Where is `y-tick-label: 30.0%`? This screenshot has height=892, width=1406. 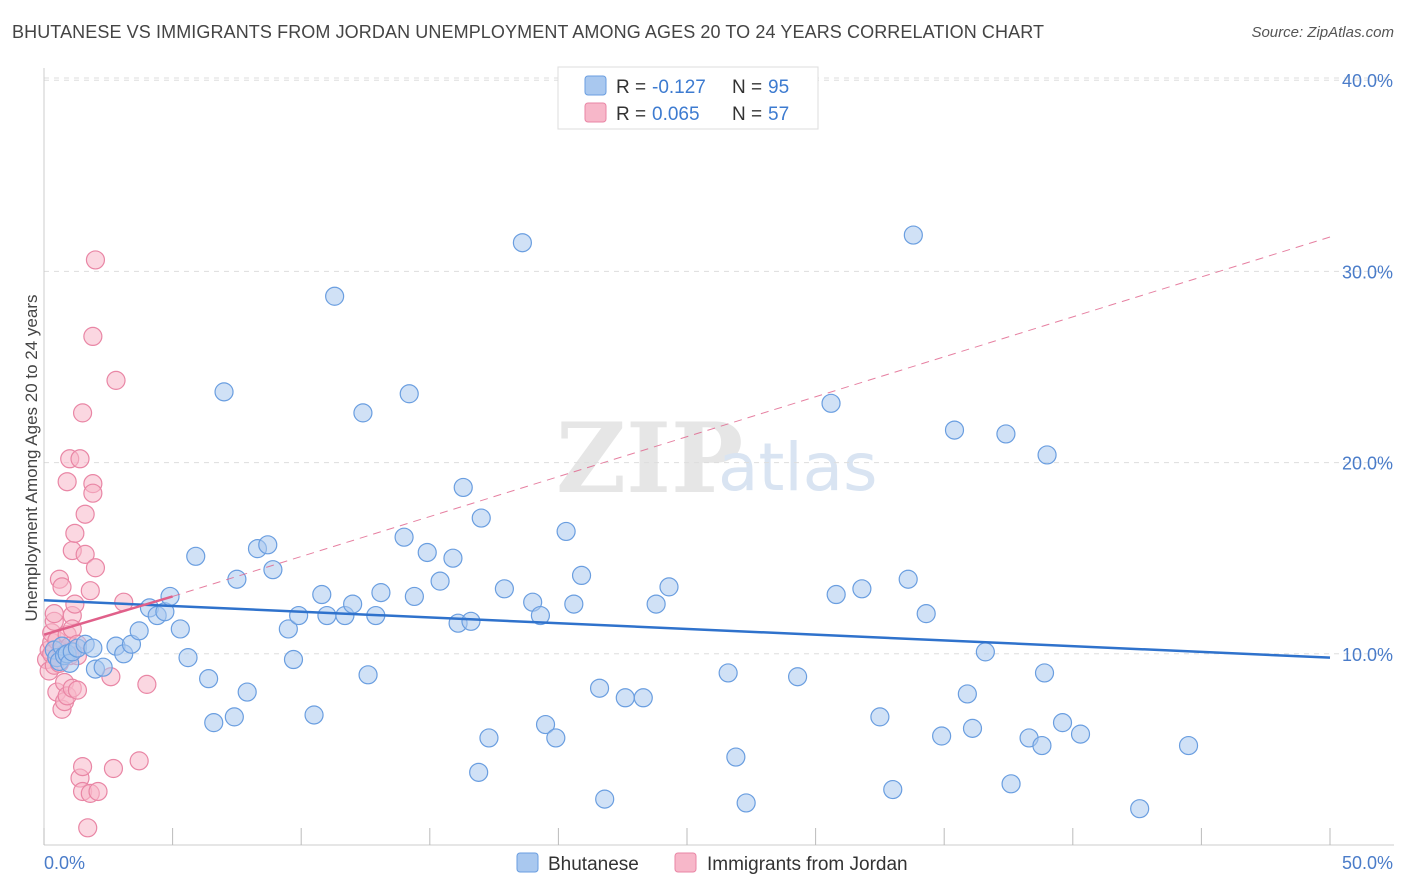
y-tick-label: 30.0% is located at coordinates (1367, 272).